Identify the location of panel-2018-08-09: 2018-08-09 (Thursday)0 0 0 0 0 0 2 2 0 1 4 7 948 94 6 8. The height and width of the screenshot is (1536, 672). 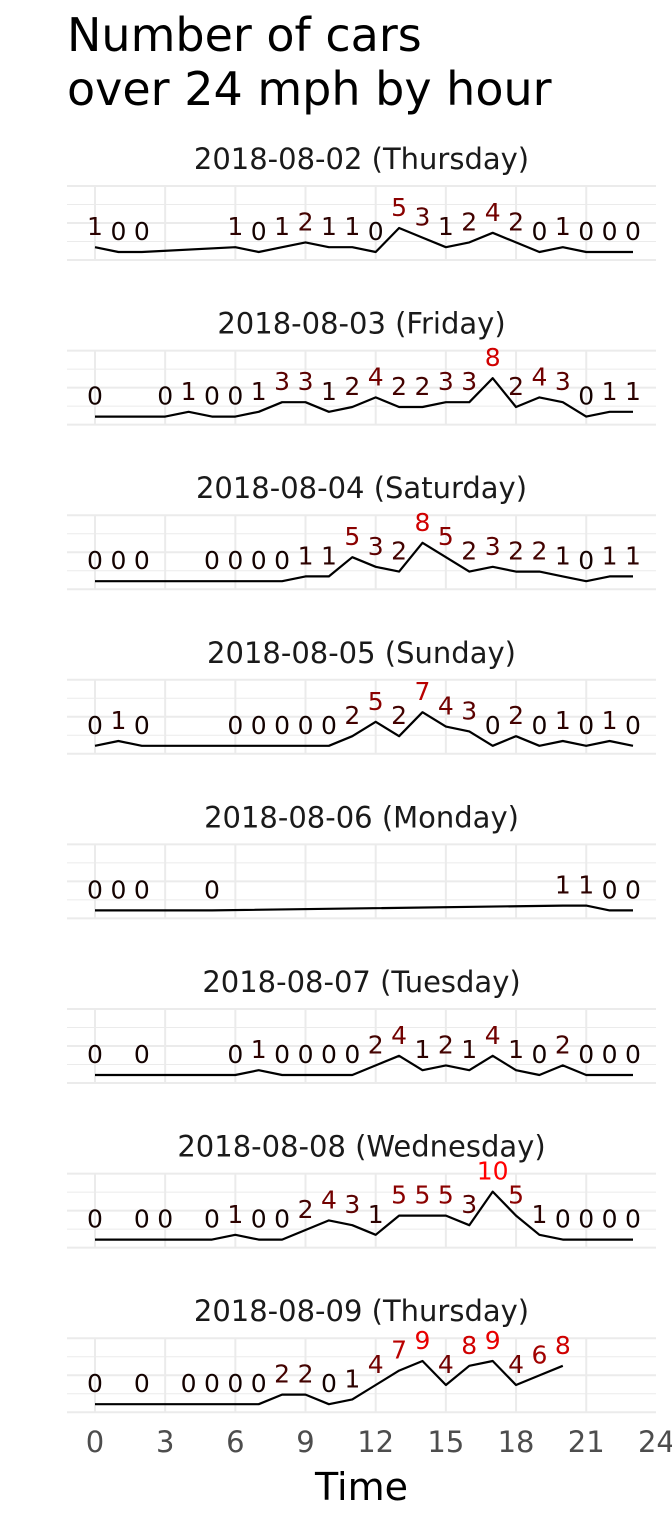
(361, 1354).